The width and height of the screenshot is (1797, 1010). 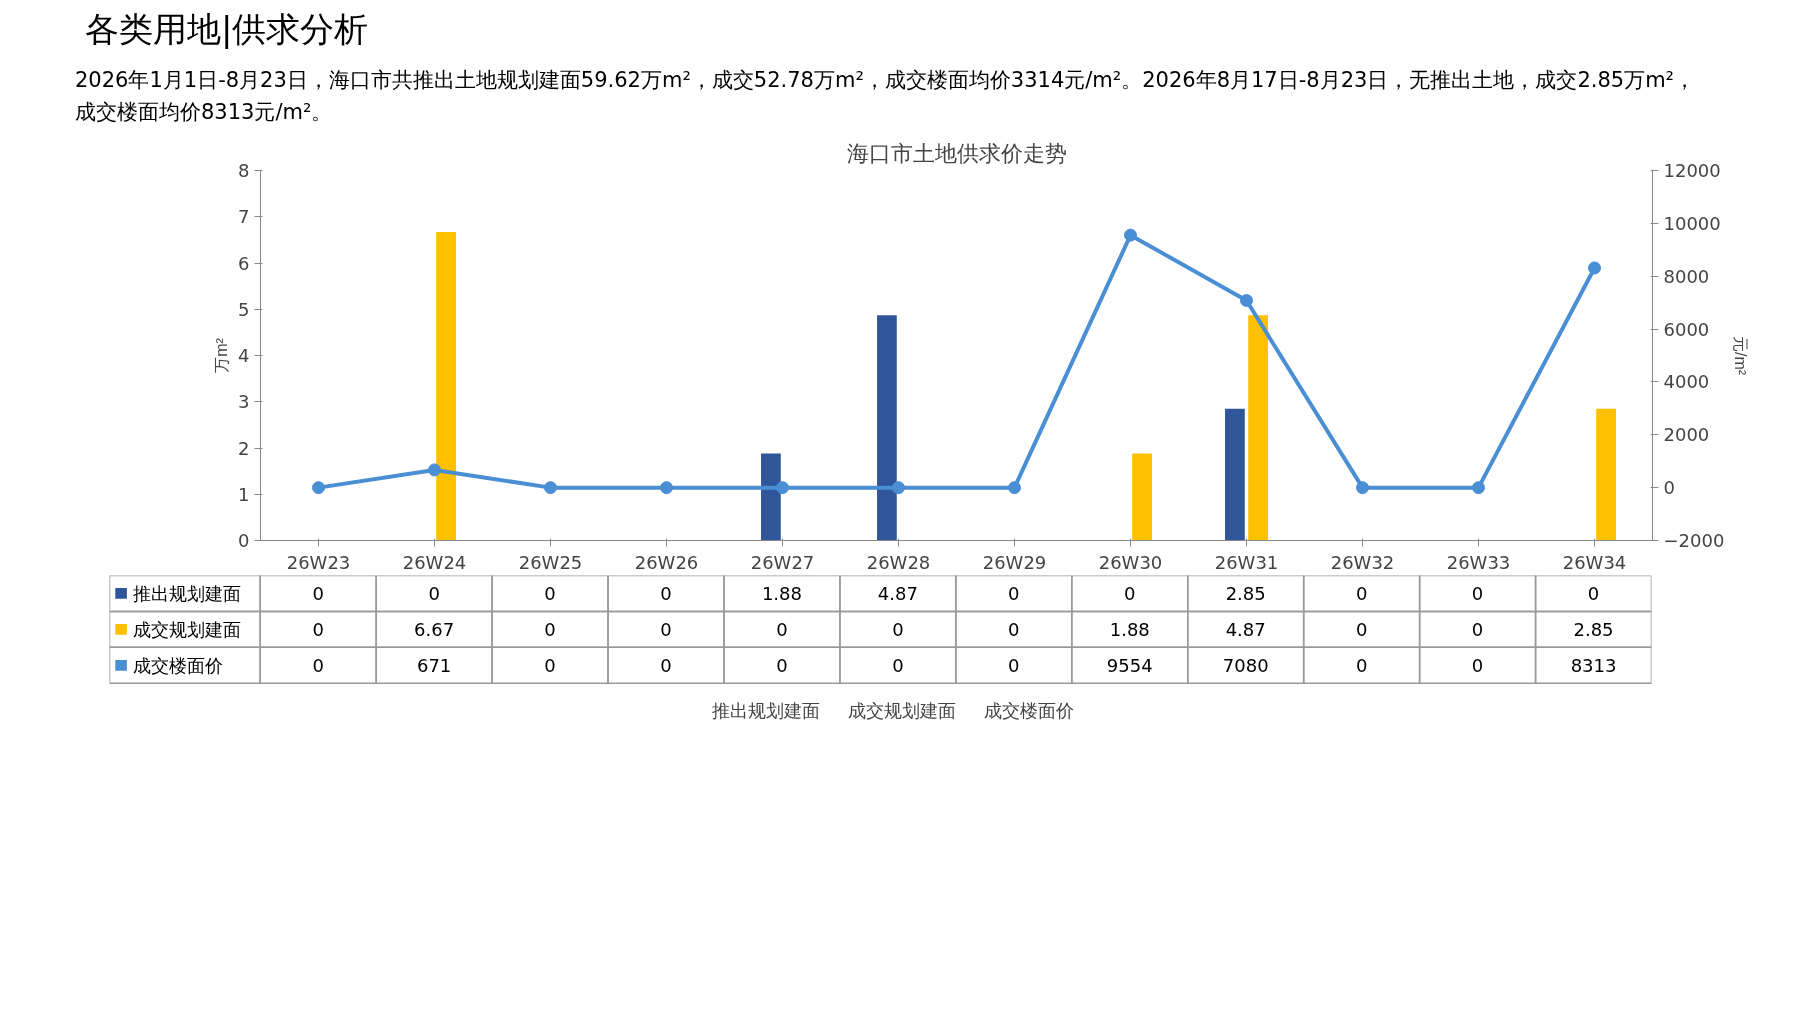 What do you see at coordinates (1686, 329) in the screenshot?
I see `y2-tick-label: 6000` at bounding box center [1686, 329].